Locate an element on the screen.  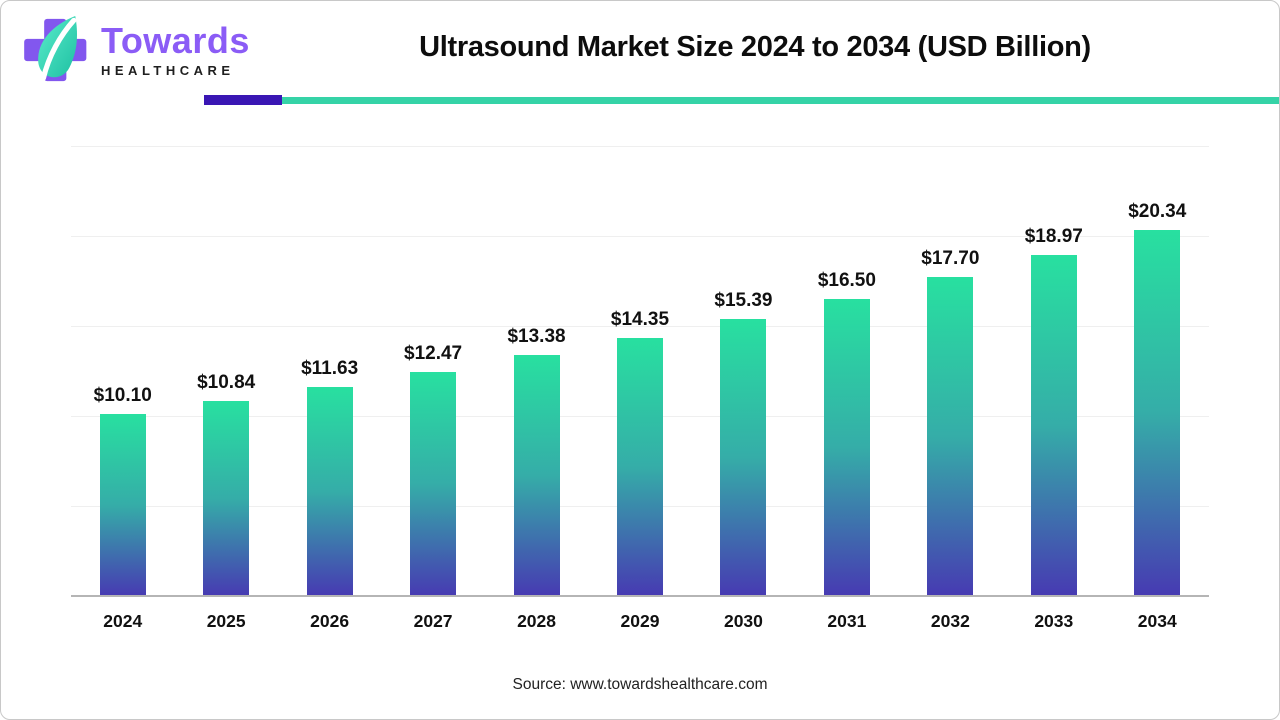
x-tick-2029: 2029 is located at coordinates (640, 621).